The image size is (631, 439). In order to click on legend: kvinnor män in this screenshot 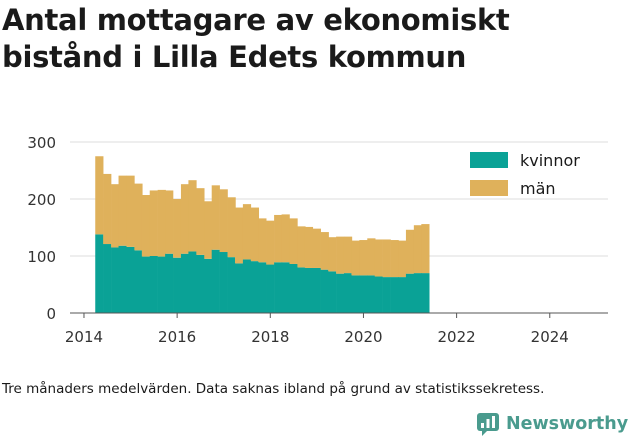, I will do `click(525, 174)`.